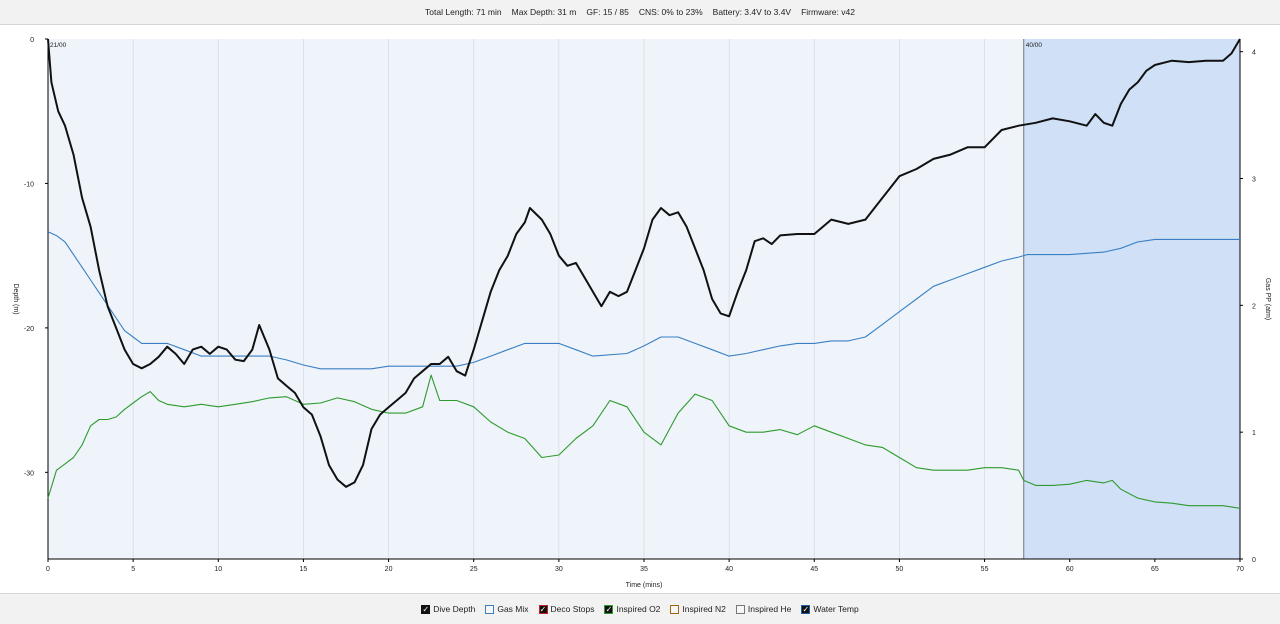 The height and width of the screenshot is (624, 1280). Describe the element at coordinates (463, 12) in the screenshot. I see `total-length: Total Length: 71 min` at that location.